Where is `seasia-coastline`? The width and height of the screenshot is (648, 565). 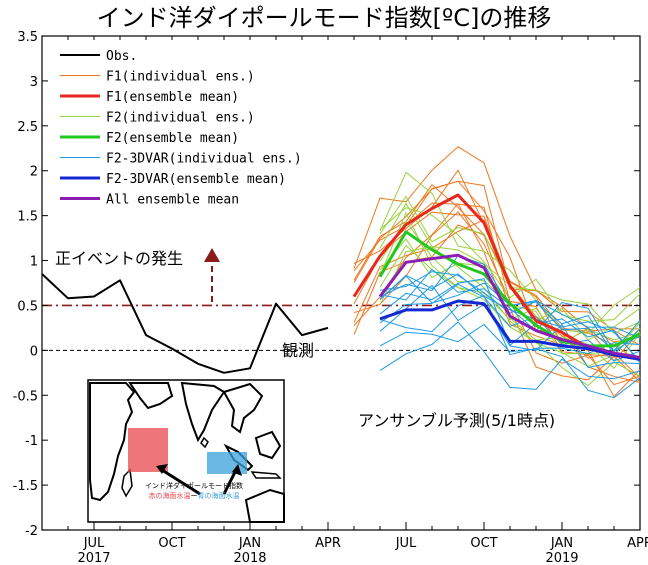 seasia-coastline is located at coordinates (243, 408).